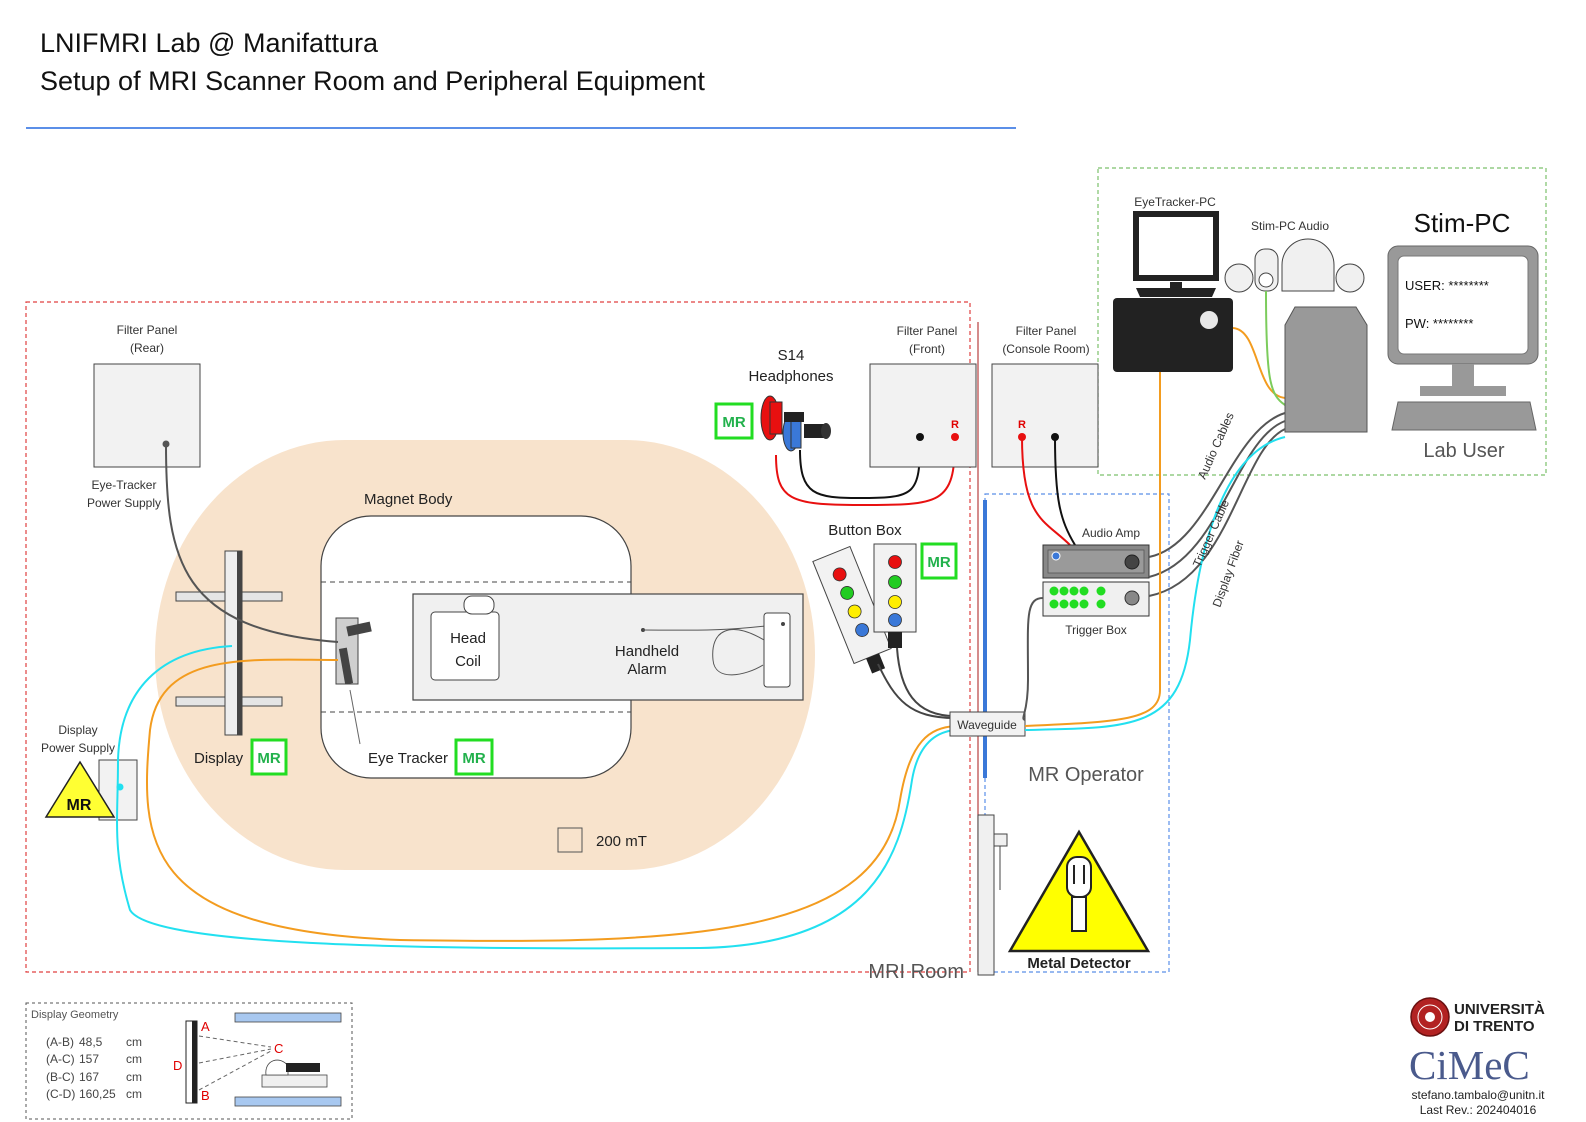 This screenshot has height=1122, width=1586. What do you see at coordinates (219, 758) in the screenshot?
I see `display-label: Display` at bounding box center [219, 758].